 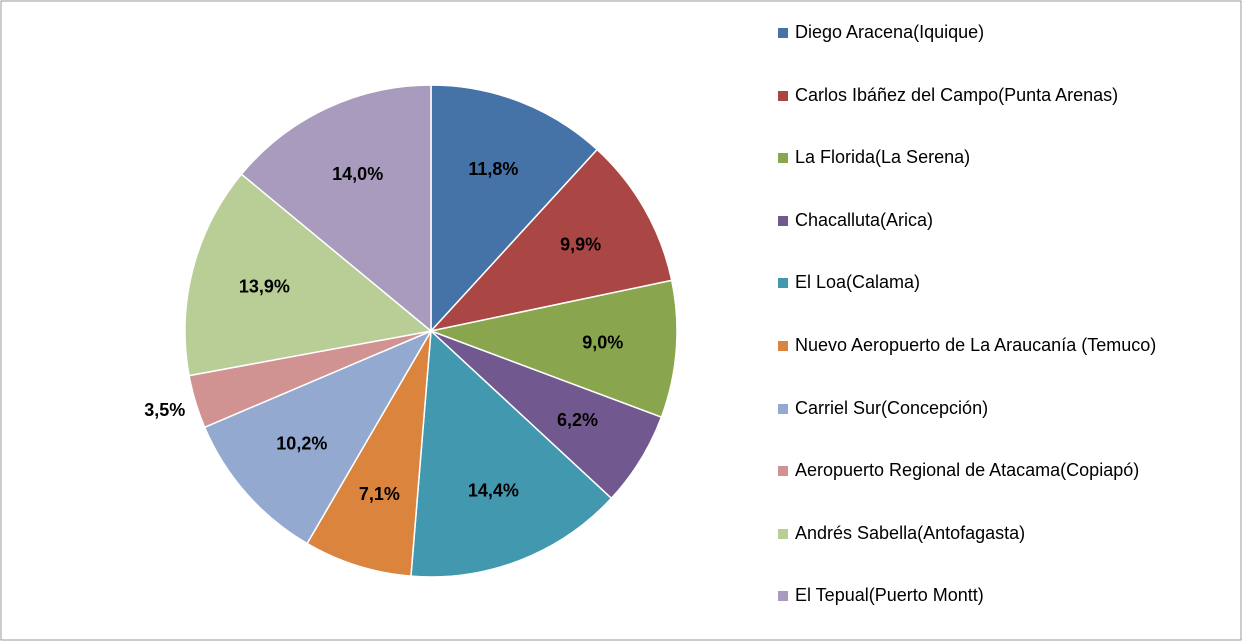 What do you see at coordinates (301, 444) in the screenshot?
I see `data-label: 10,2%` at bounding box center [301, 444].